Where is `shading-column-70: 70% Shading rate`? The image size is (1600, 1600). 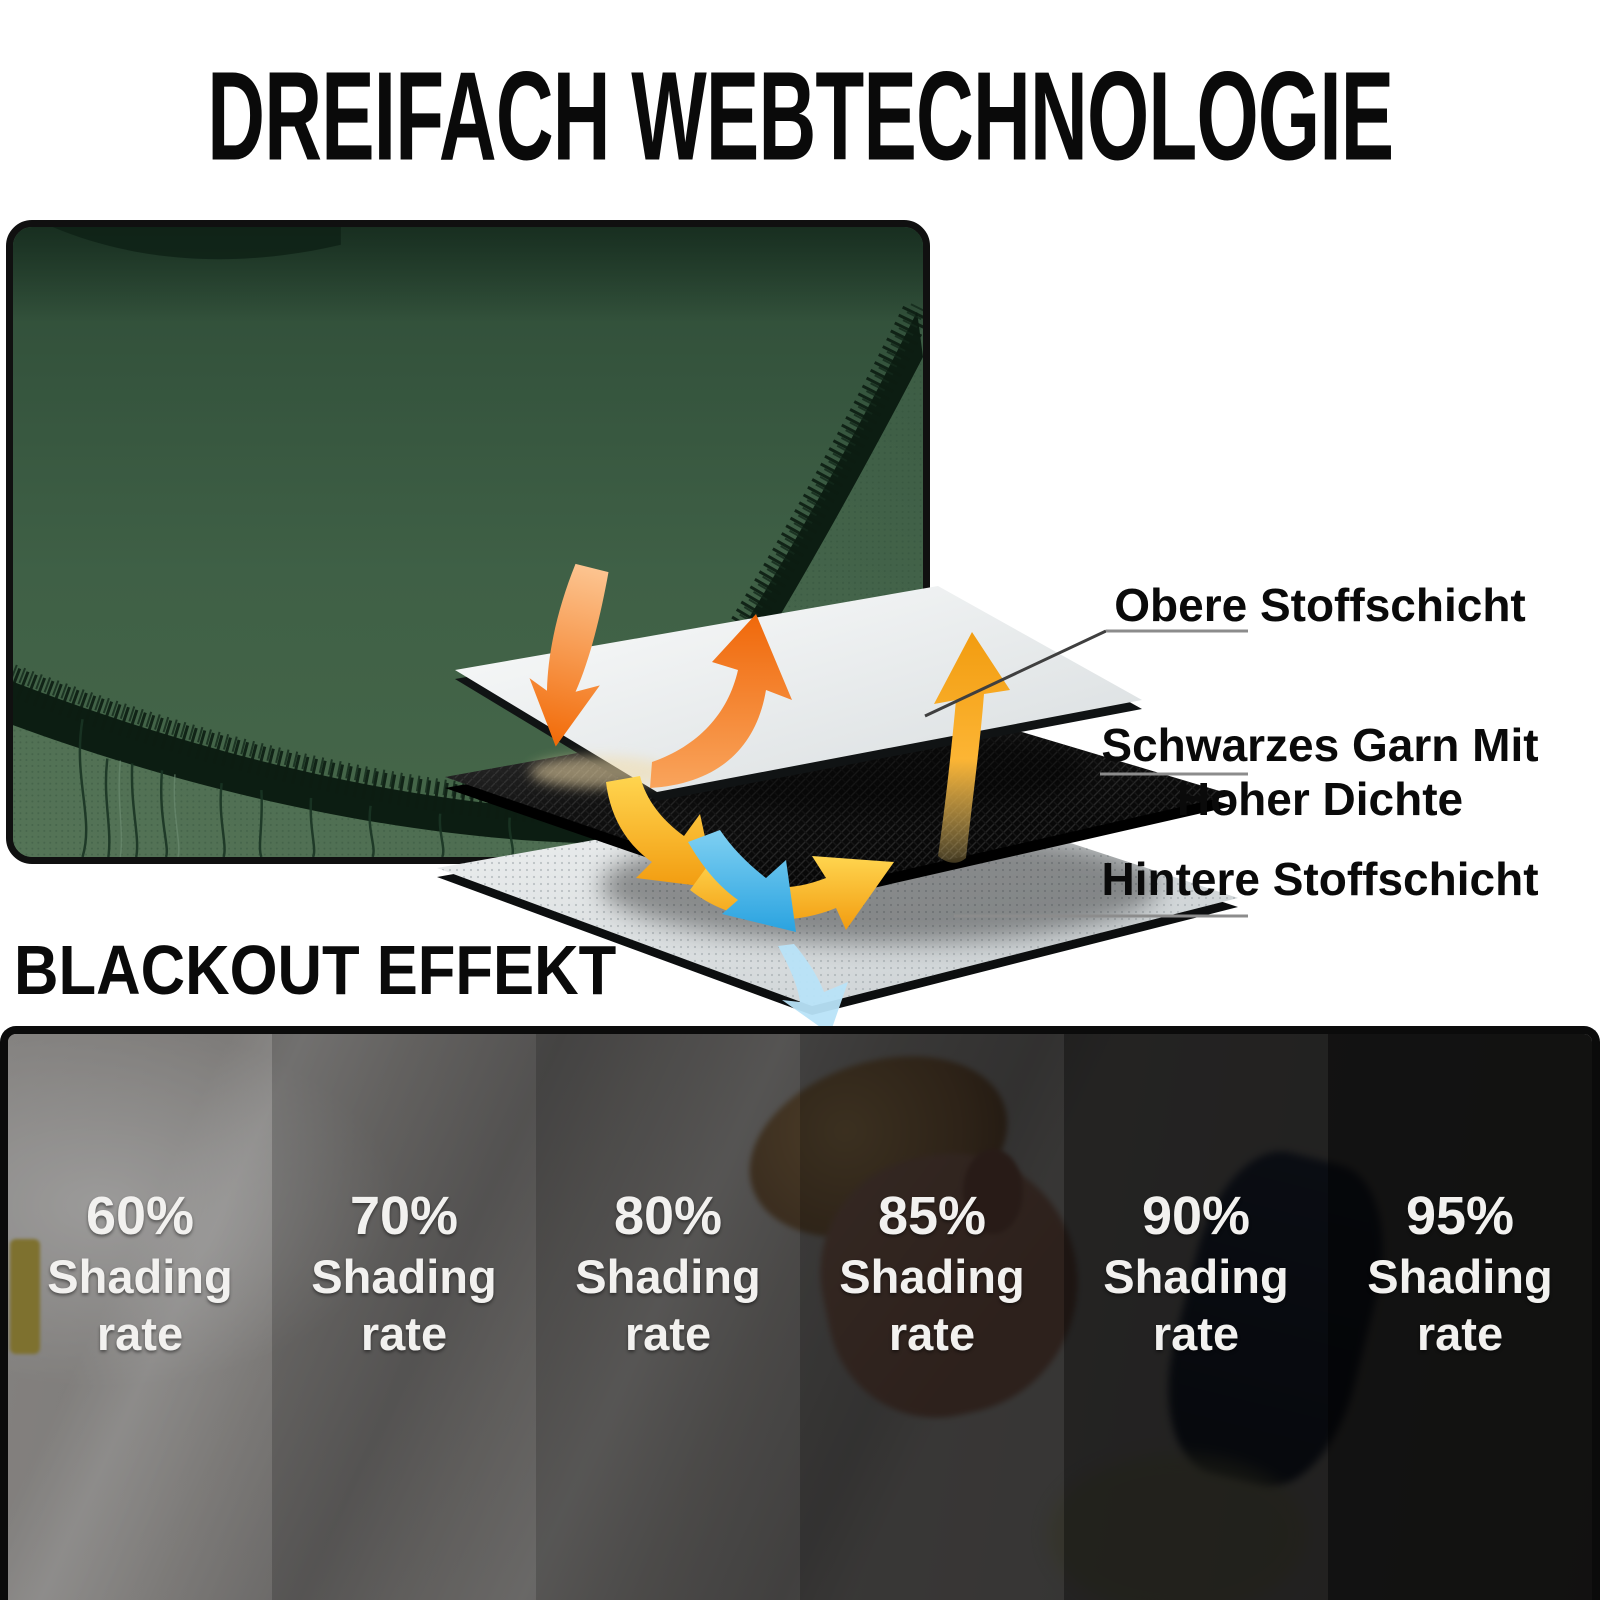 shading-column-70: 70% Shading rate is located at coordinates (404, 1304).